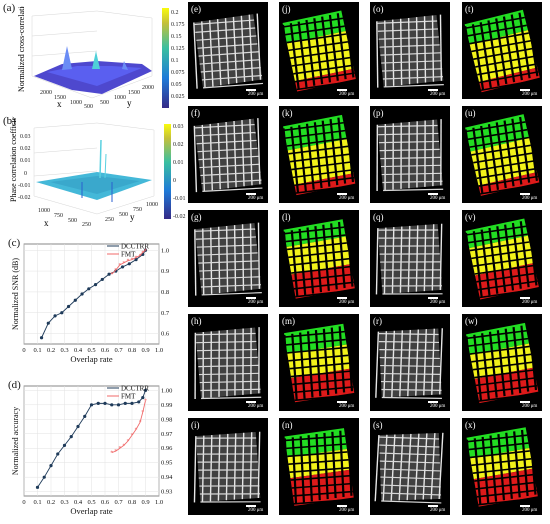 The width and height of the screenshot is (550, 524). I want to click on reconstruction-tile: (r) 200 μm, so click(410, 362).